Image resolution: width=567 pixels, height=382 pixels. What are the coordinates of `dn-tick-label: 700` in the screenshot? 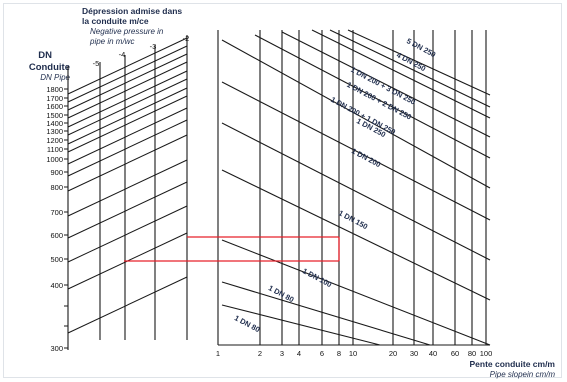 It's located at (56, 212).